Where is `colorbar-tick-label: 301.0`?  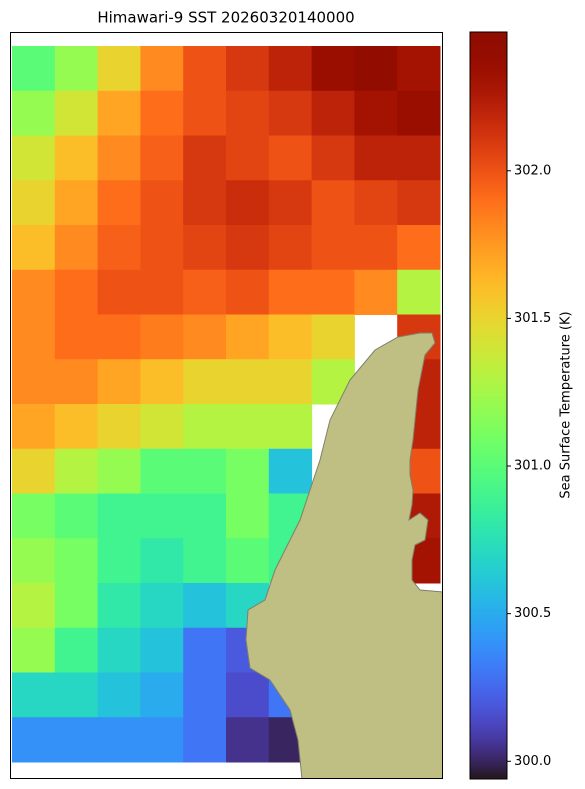
colorbar-tick-label: 301.0 is located at coordinates (532, 466).